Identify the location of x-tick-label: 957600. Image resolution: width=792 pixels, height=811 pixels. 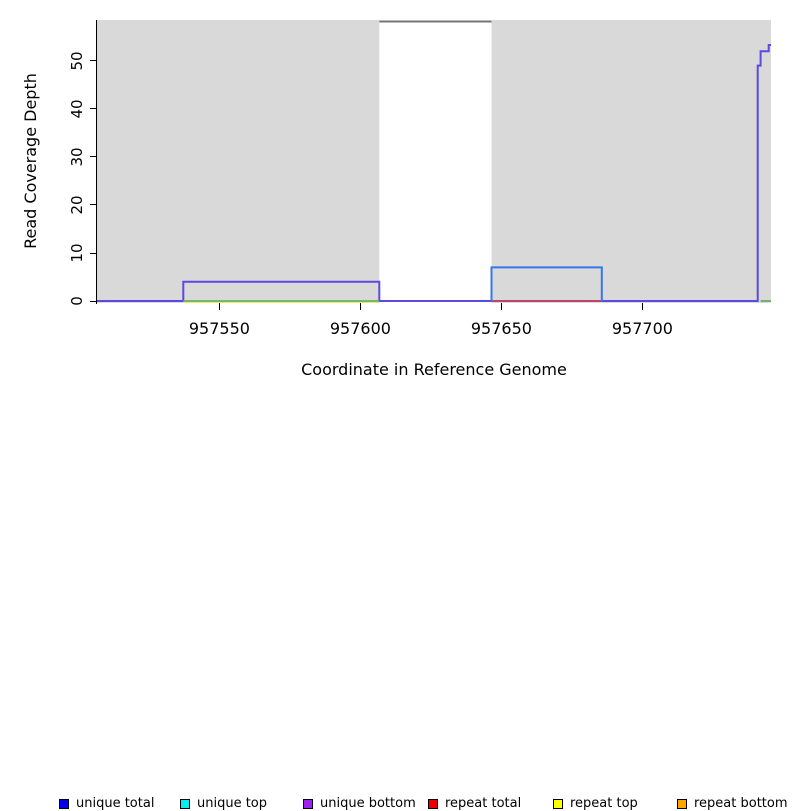
(360, 328).